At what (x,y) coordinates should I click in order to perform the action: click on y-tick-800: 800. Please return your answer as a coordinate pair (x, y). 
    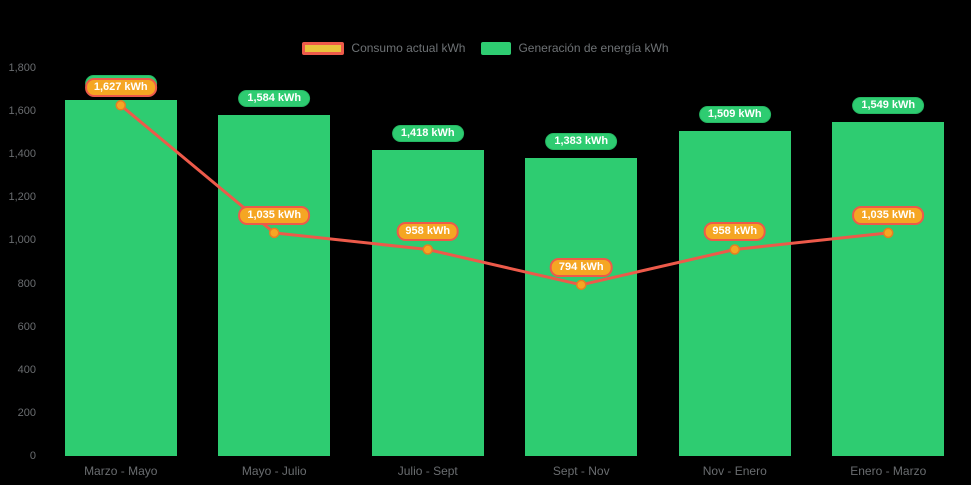
    Looking at the image, I should click on (26, 283).